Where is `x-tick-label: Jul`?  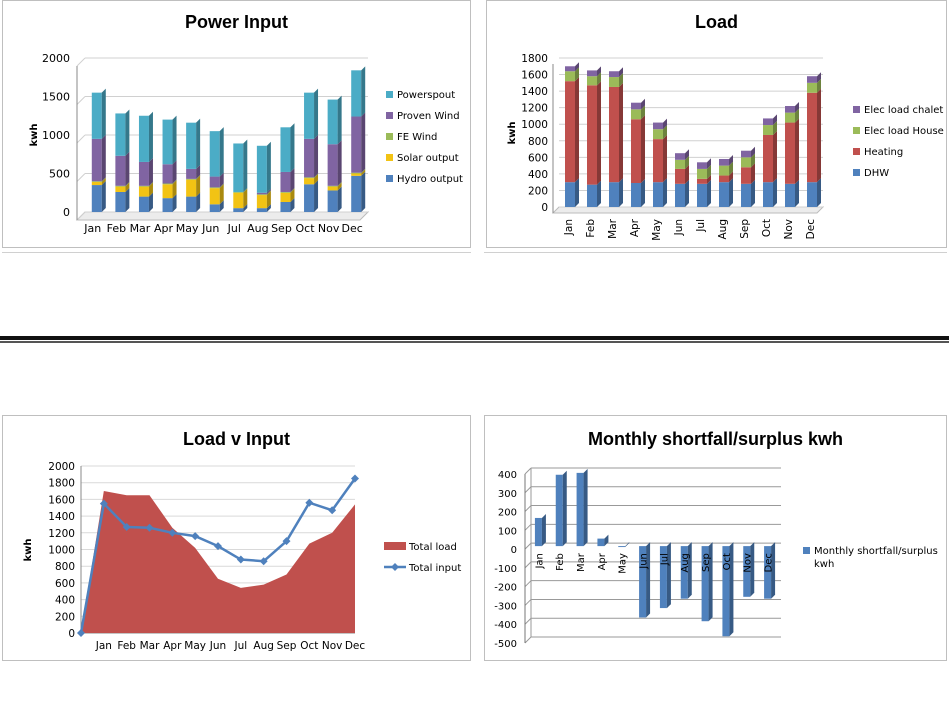 x-tick-label: Jul is located at coordinates (240, 646).